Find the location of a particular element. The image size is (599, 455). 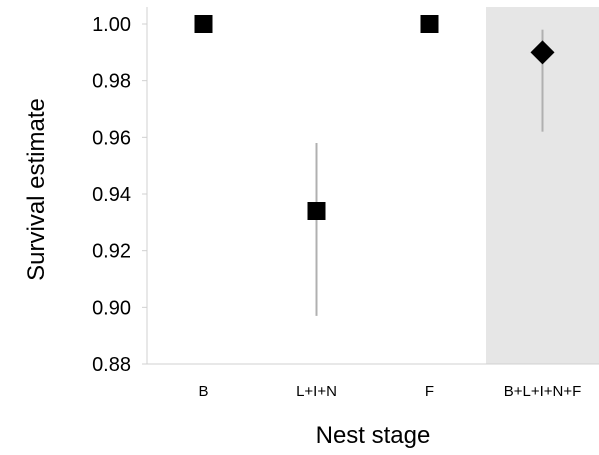

y-tick-label: 0.94 is located at coordinates (111, 195).